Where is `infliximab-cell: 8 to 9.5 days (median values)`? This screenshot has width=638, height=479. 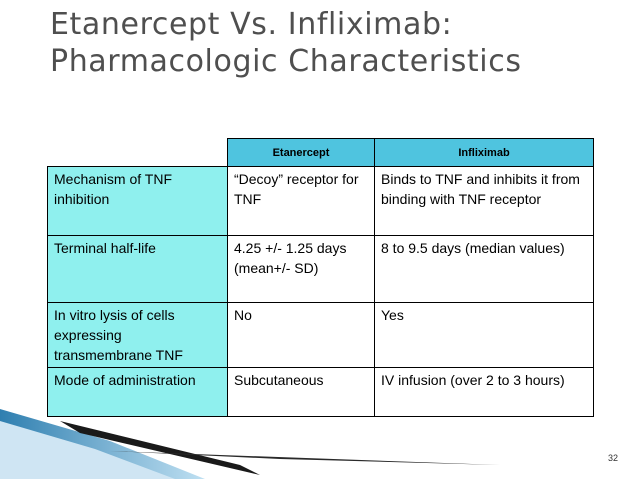
infliximab-cell: 8 to 9.5 days (median values) is located at coordinates (484, 269).